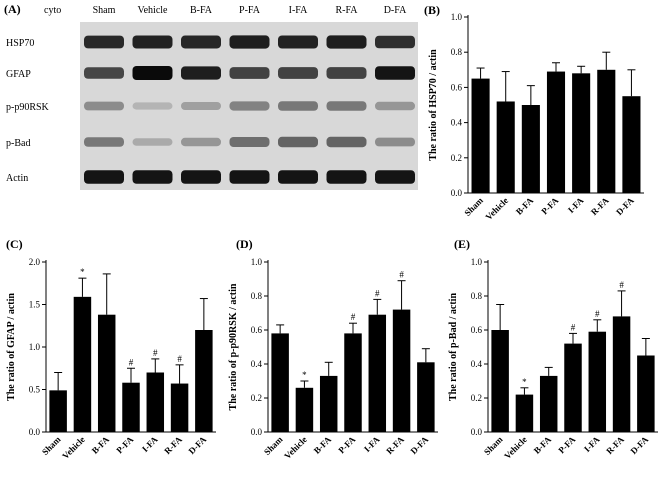  Describe the element at coordinates (20, 43) in the screenshot. I see `blot-row-label: HSP70` at that location.